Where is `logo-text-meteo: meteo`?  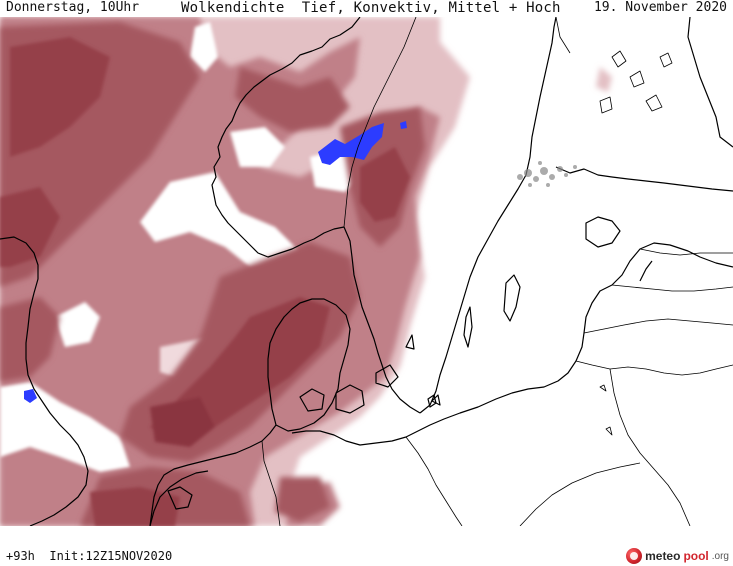
logo-text-meteo: meteo is located at coordinates (663, 556).